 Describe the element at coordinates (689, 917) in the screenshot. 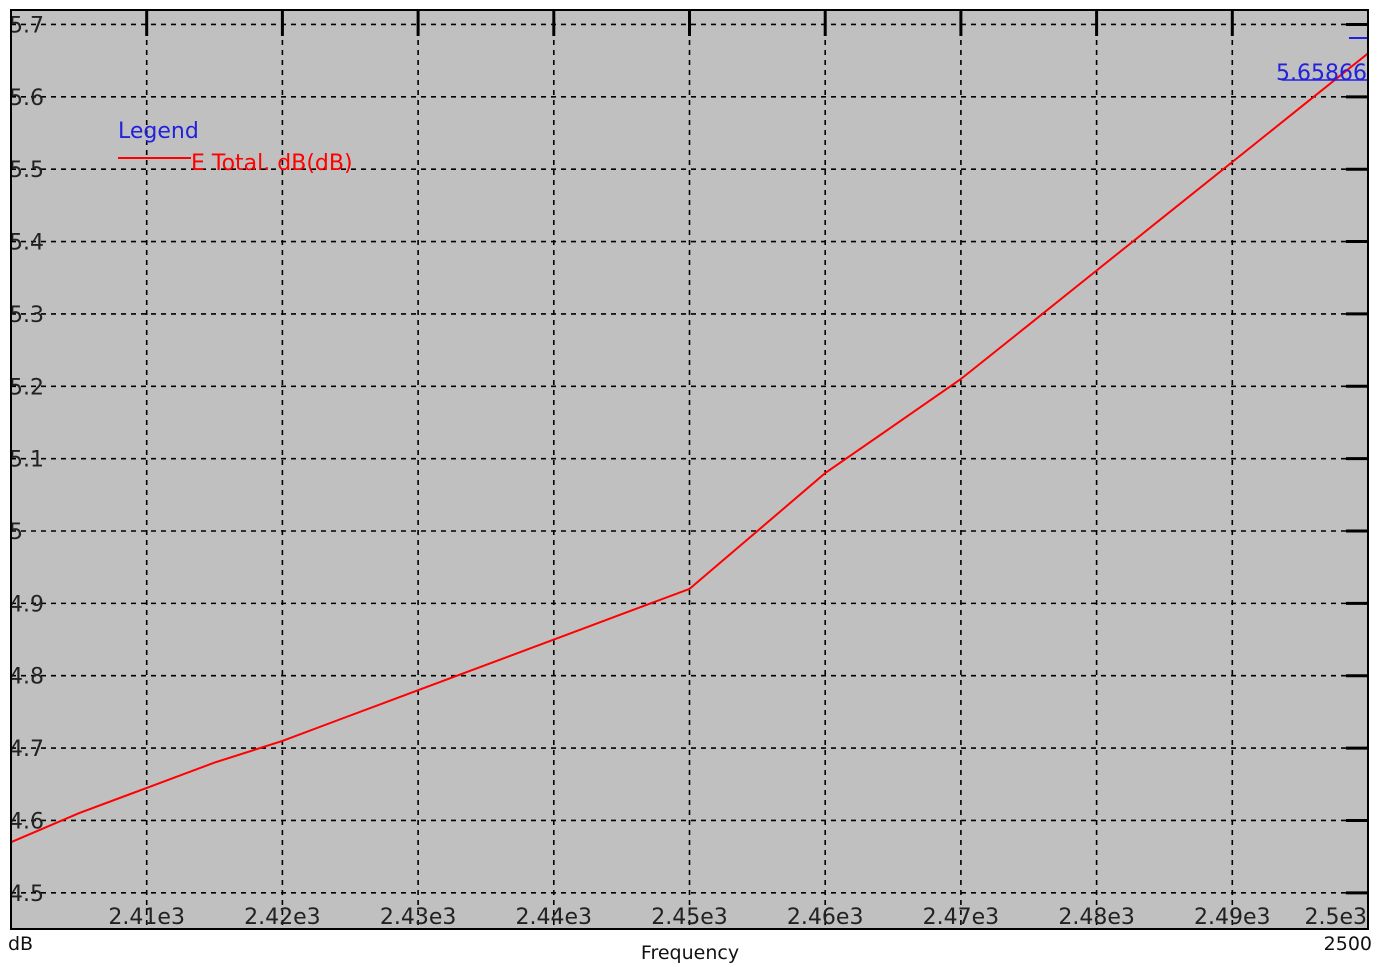

I see `x-tick-label: 2.45e3` at that location.